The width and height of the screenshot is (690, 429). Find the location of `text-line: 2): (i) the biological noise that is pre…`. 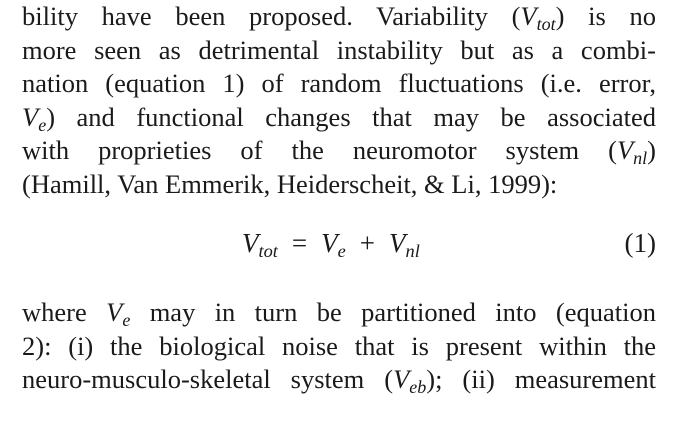

text-line: 2): (i) the biological noise that is pre… is located at coordinates (339, 345).